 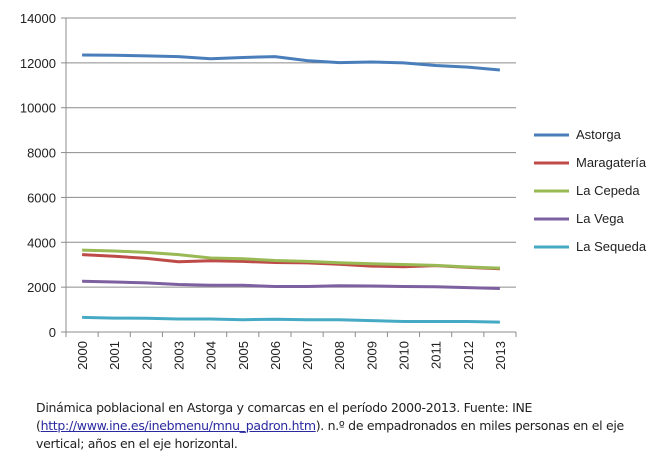 What do you see at coordinates (114, 355) in the screenshot?
I see `x-tick-label: 2001` at bounding box center [114, 355].